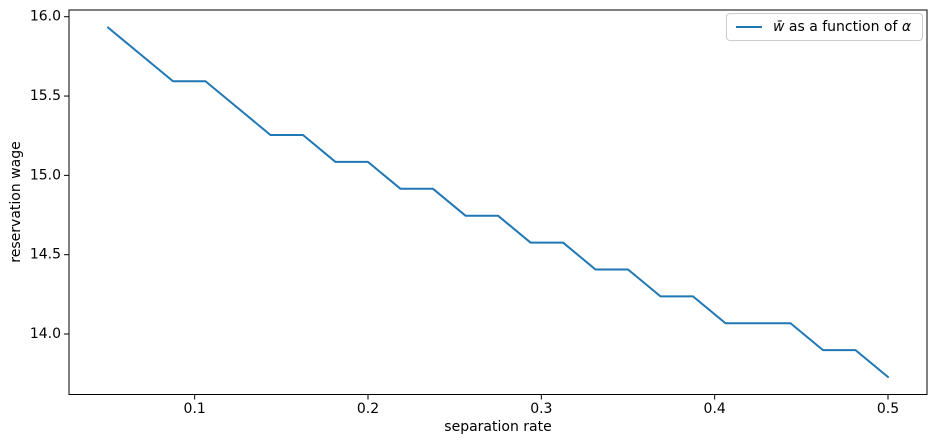 This screenshot has width=932, height=448. Describe the element at coordinates (888, 409) in the screenshot. I see `x-tick-label: 0.5` at that location.